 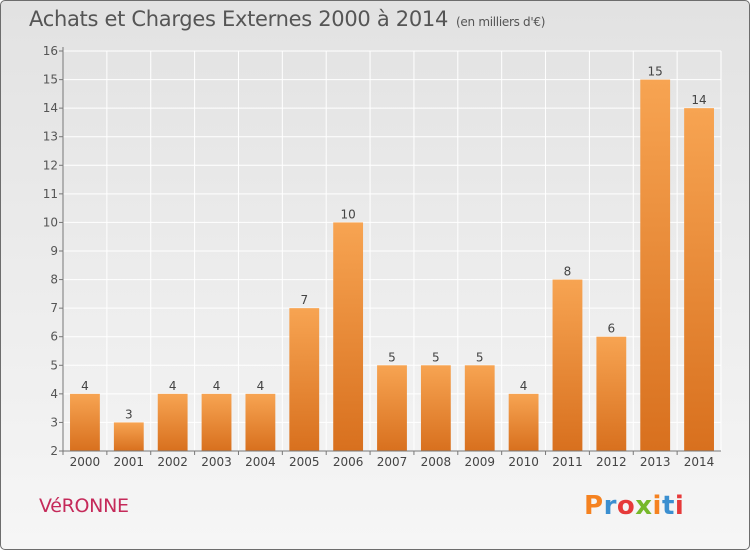 I want to click on data-label: 15, so click(x=655, y=72).